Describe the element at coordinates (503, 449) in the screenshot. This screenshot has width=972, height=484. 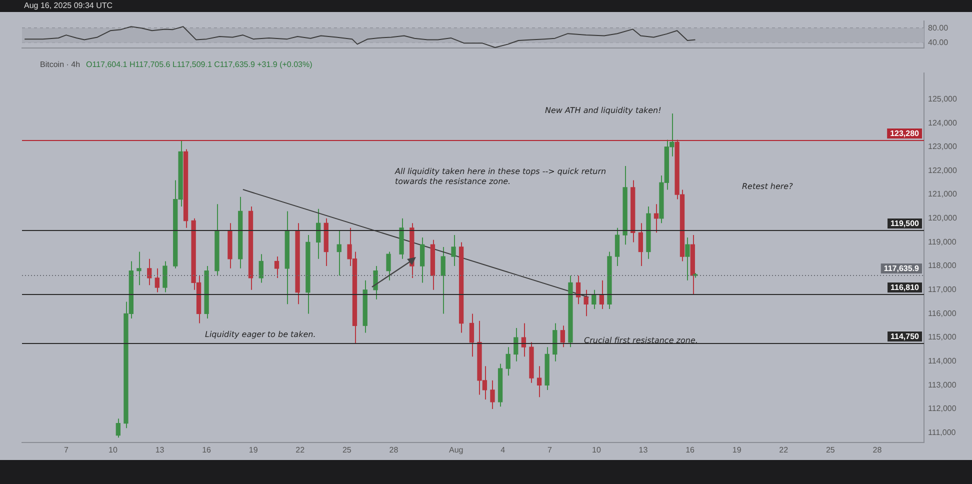
I see `x-tick-label: 4` at that location.